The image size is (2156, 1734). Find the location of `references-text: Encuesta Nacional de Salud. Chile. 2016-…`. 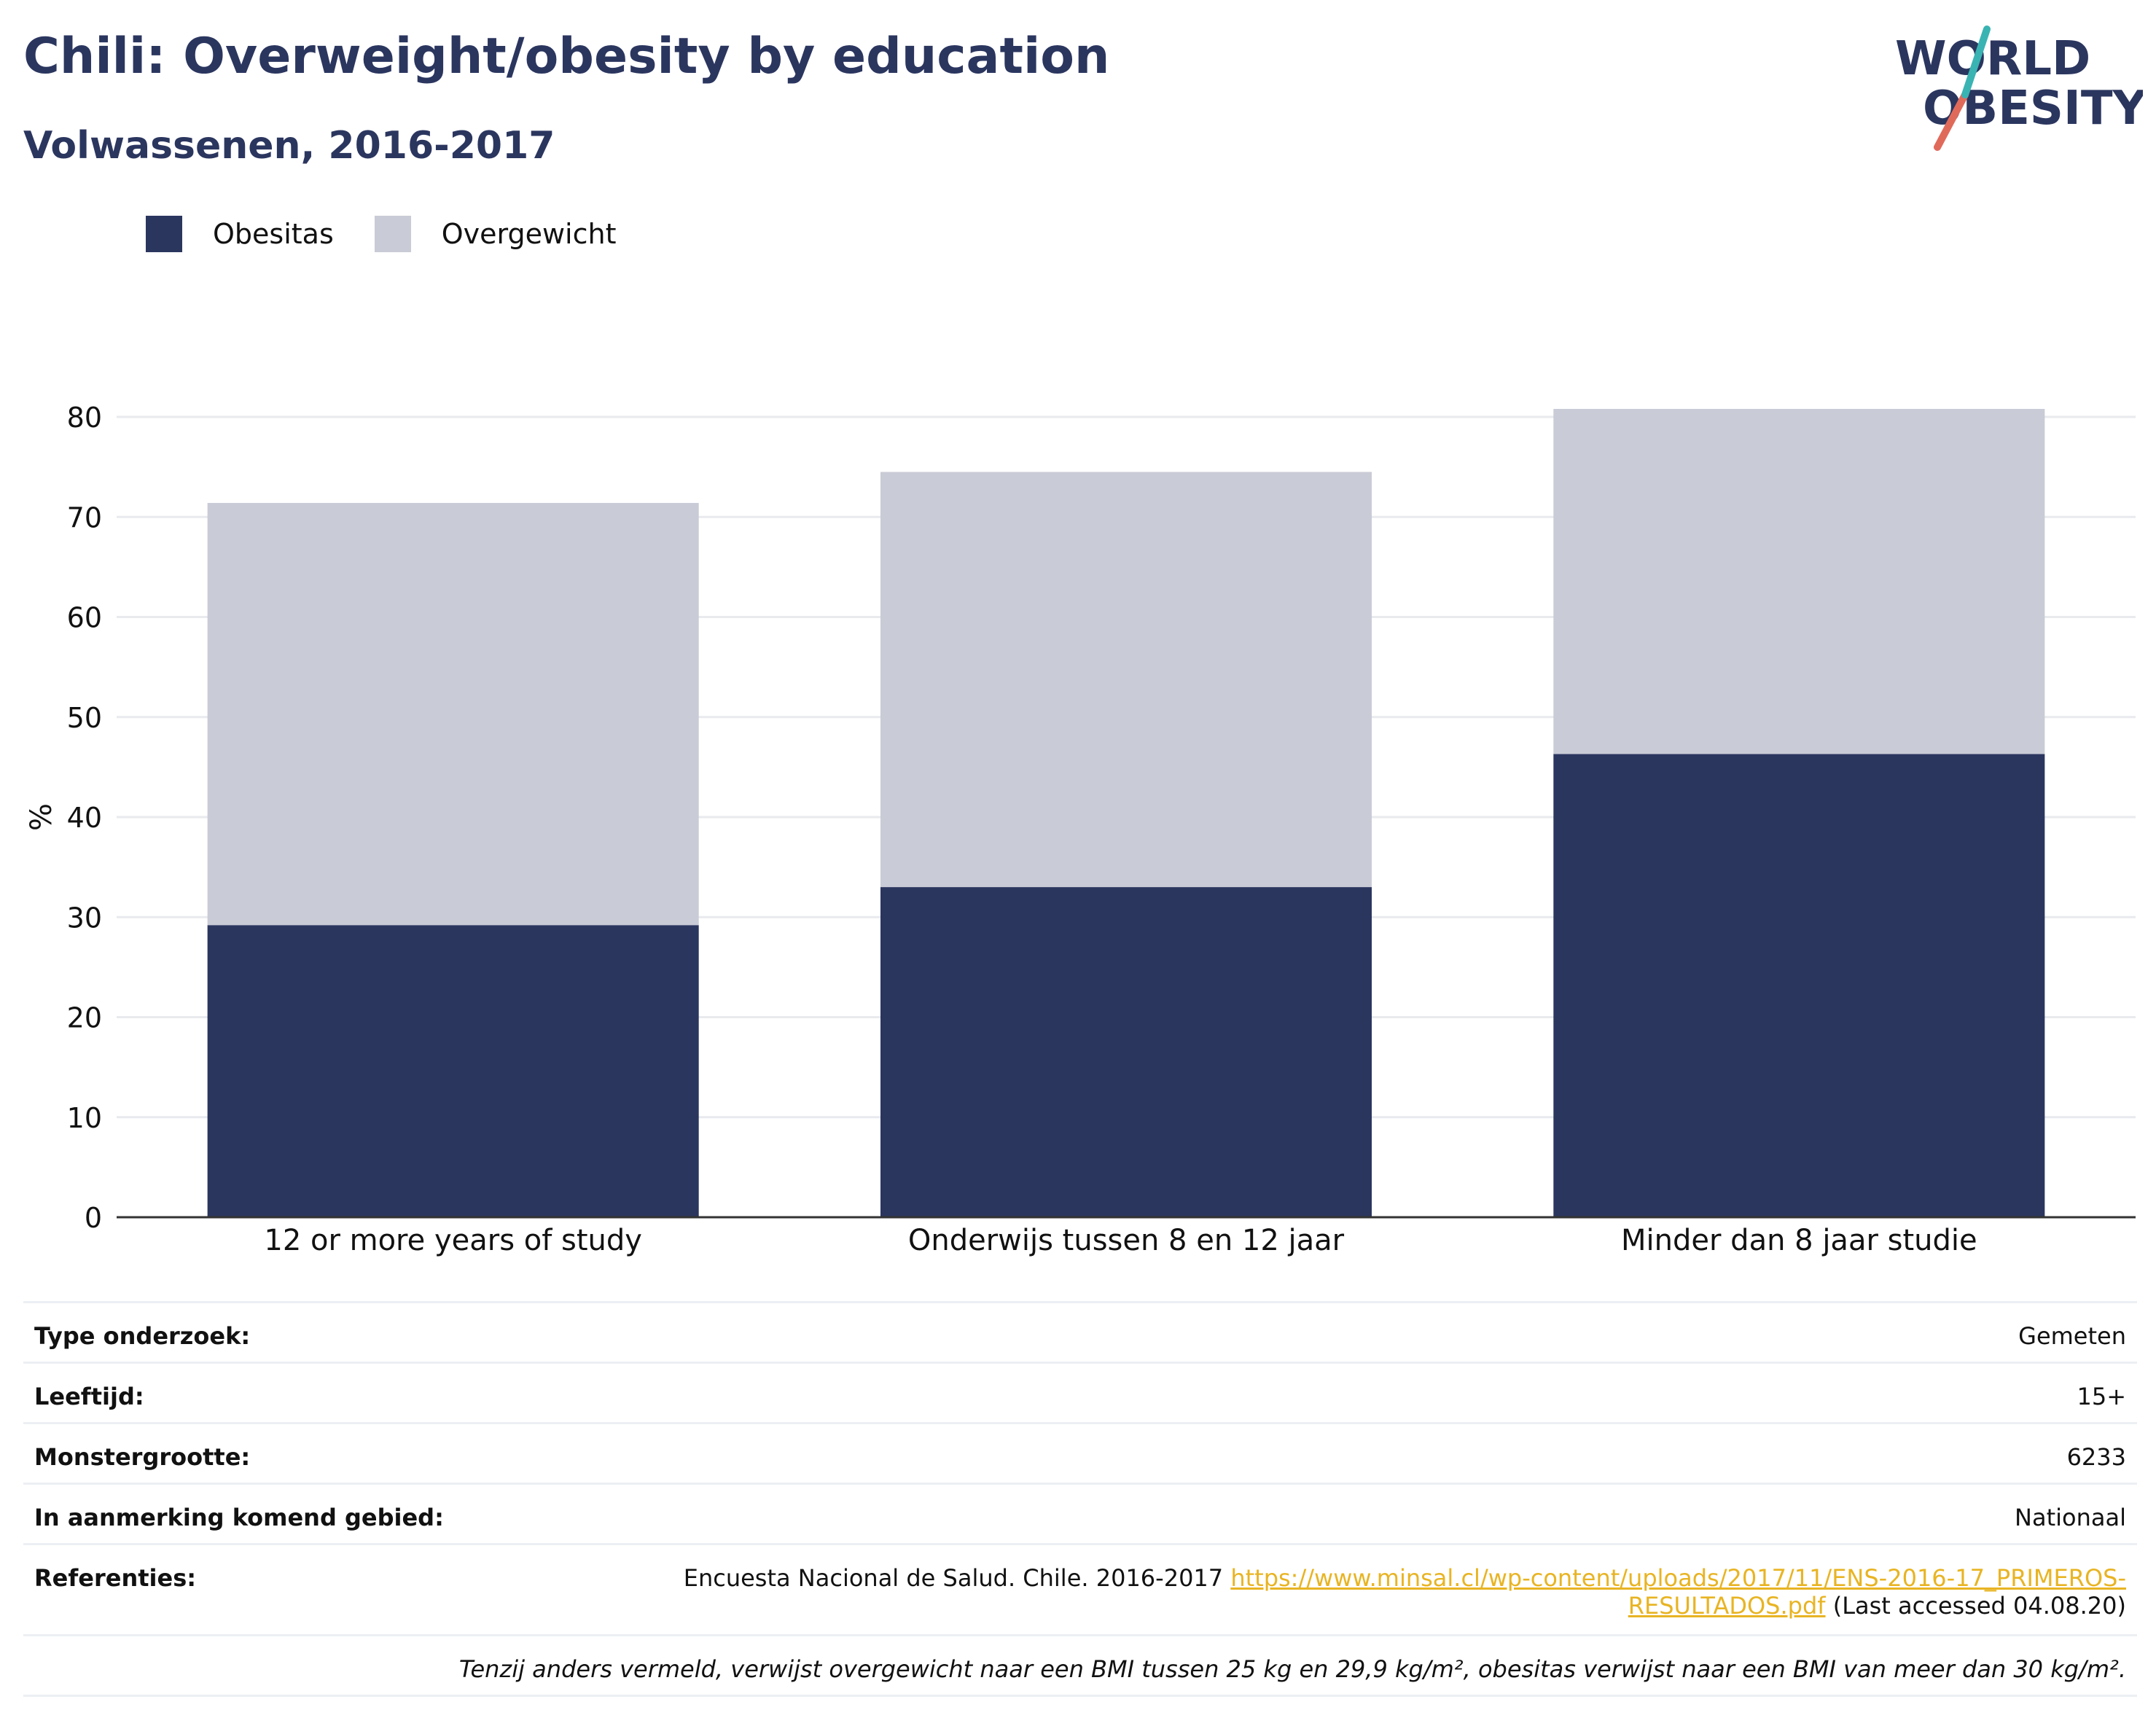

references-text: Encuesta Nacional de Salud. Chile. 2016-… is located at coordinates (954, 1578).